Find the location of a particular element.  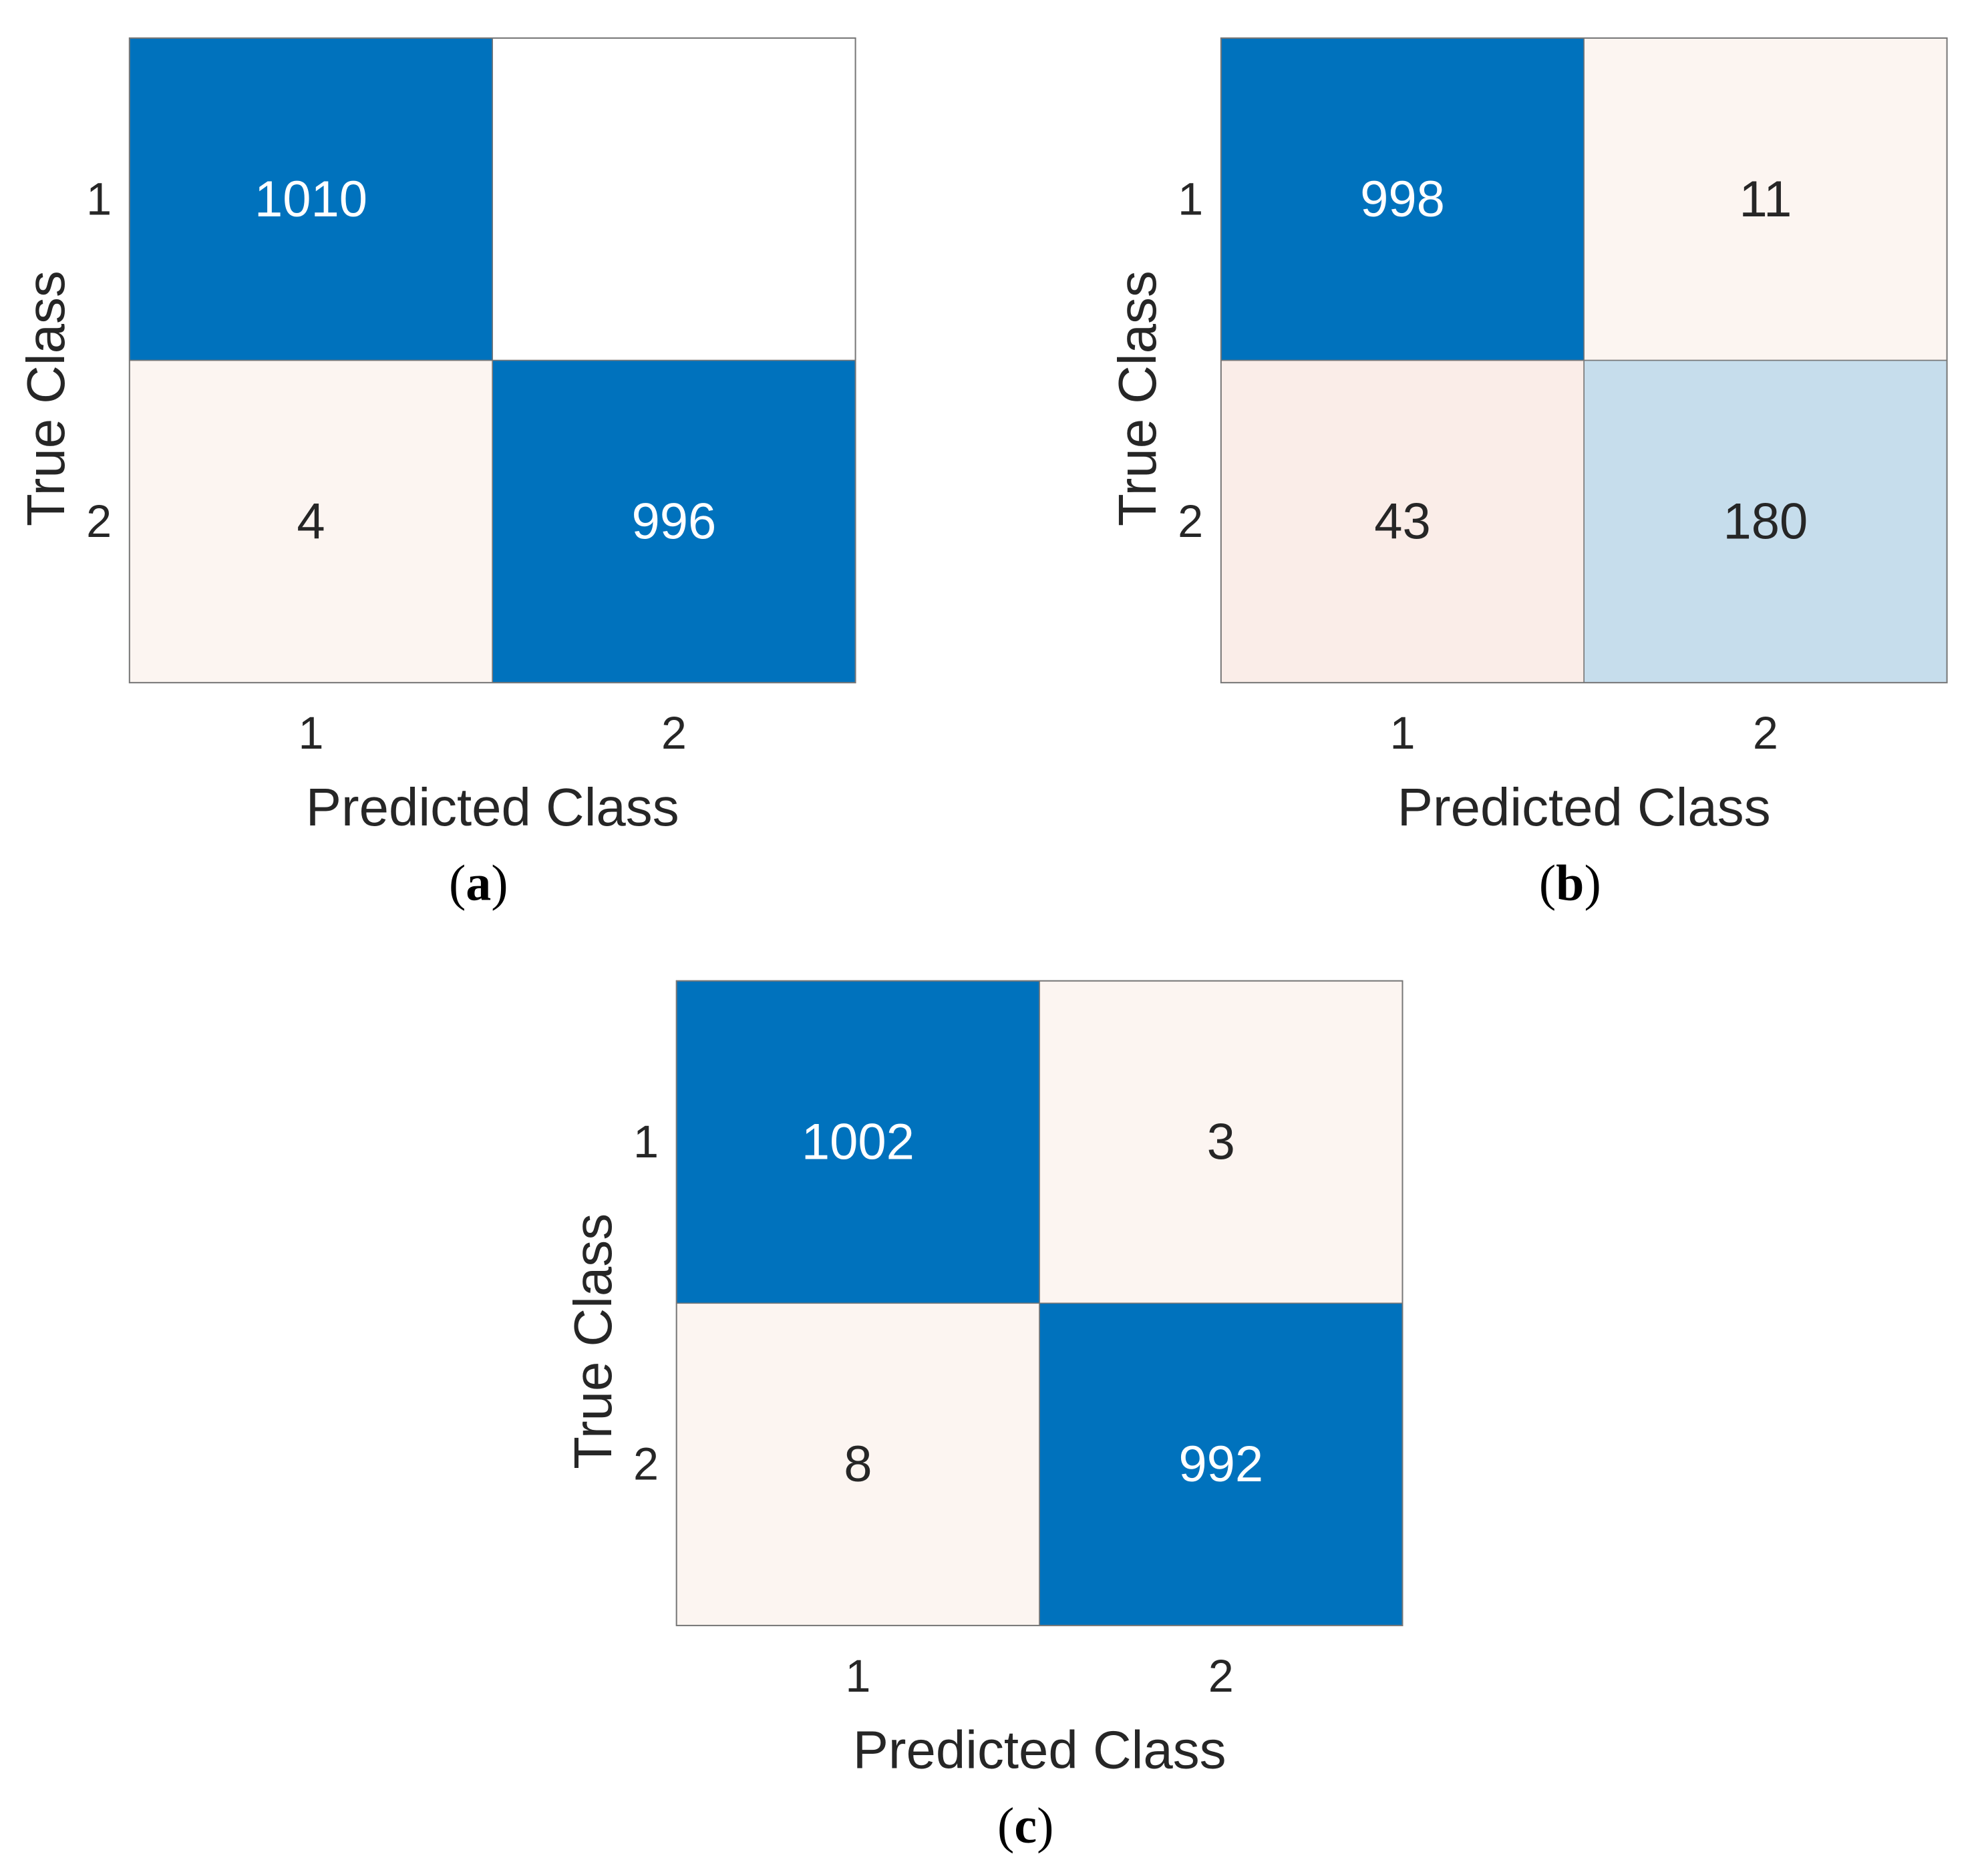

cell-value-label: 1002 is located at coordinates (858, 1142).